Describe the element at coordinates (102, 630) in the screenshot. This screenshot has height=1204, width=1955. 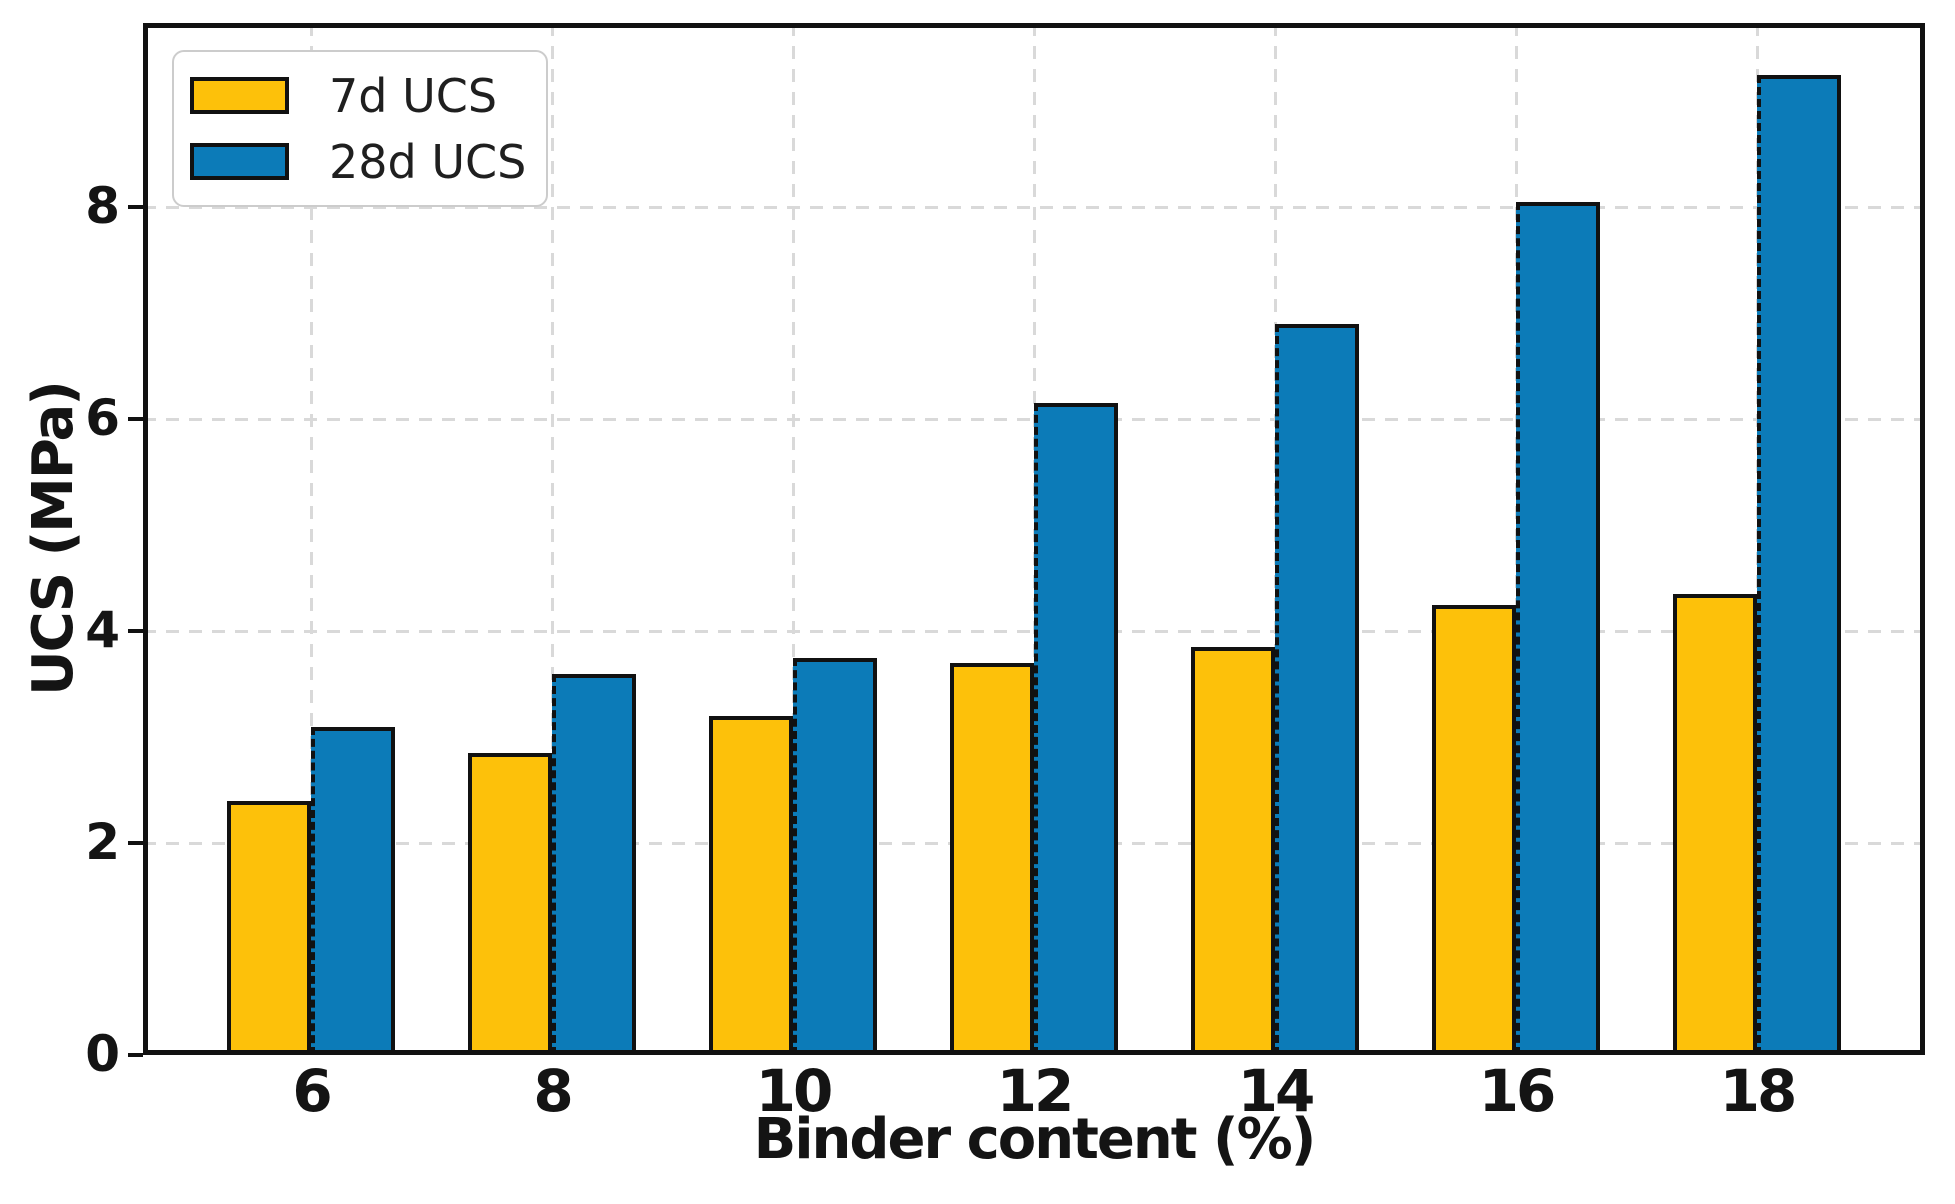
I see `y-tick-label: 4` at that location.